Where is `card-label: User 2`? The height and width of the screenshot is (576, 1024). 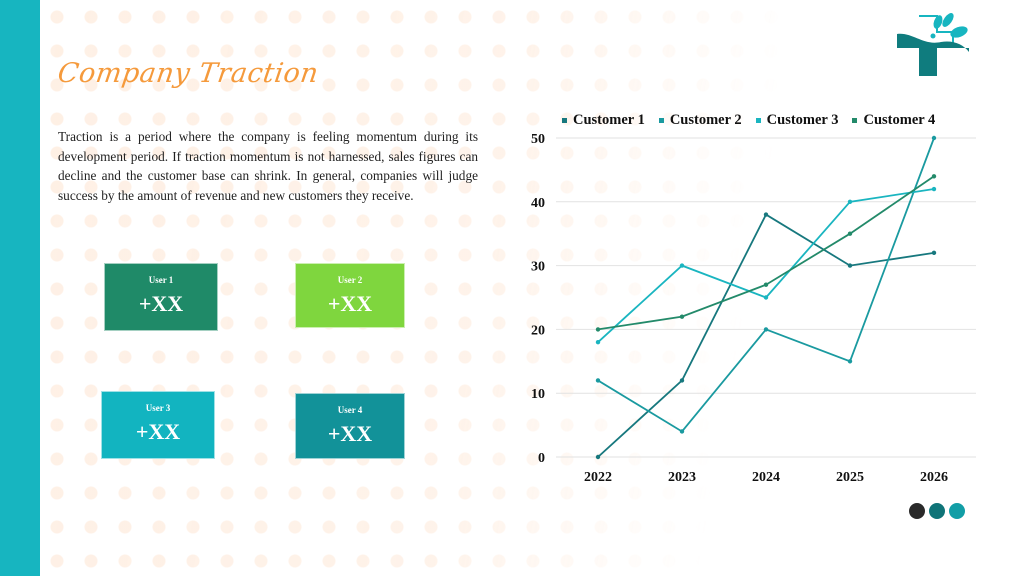 card-label: User 2 is located at coordinates (350, 280).